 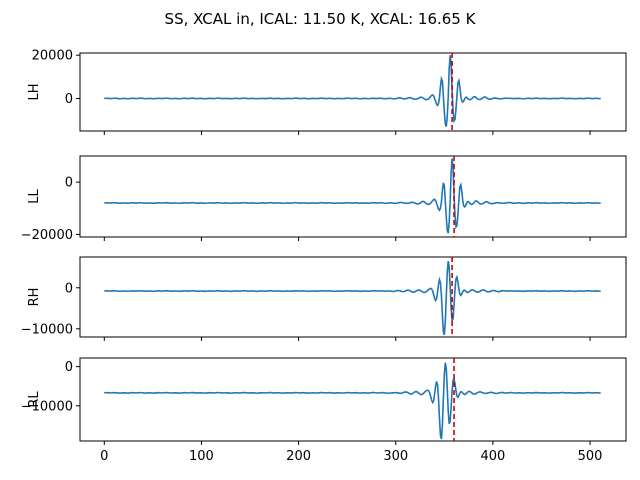 I want to click on y-tick-label-1-1: 20000, so click(x=52, y=56).